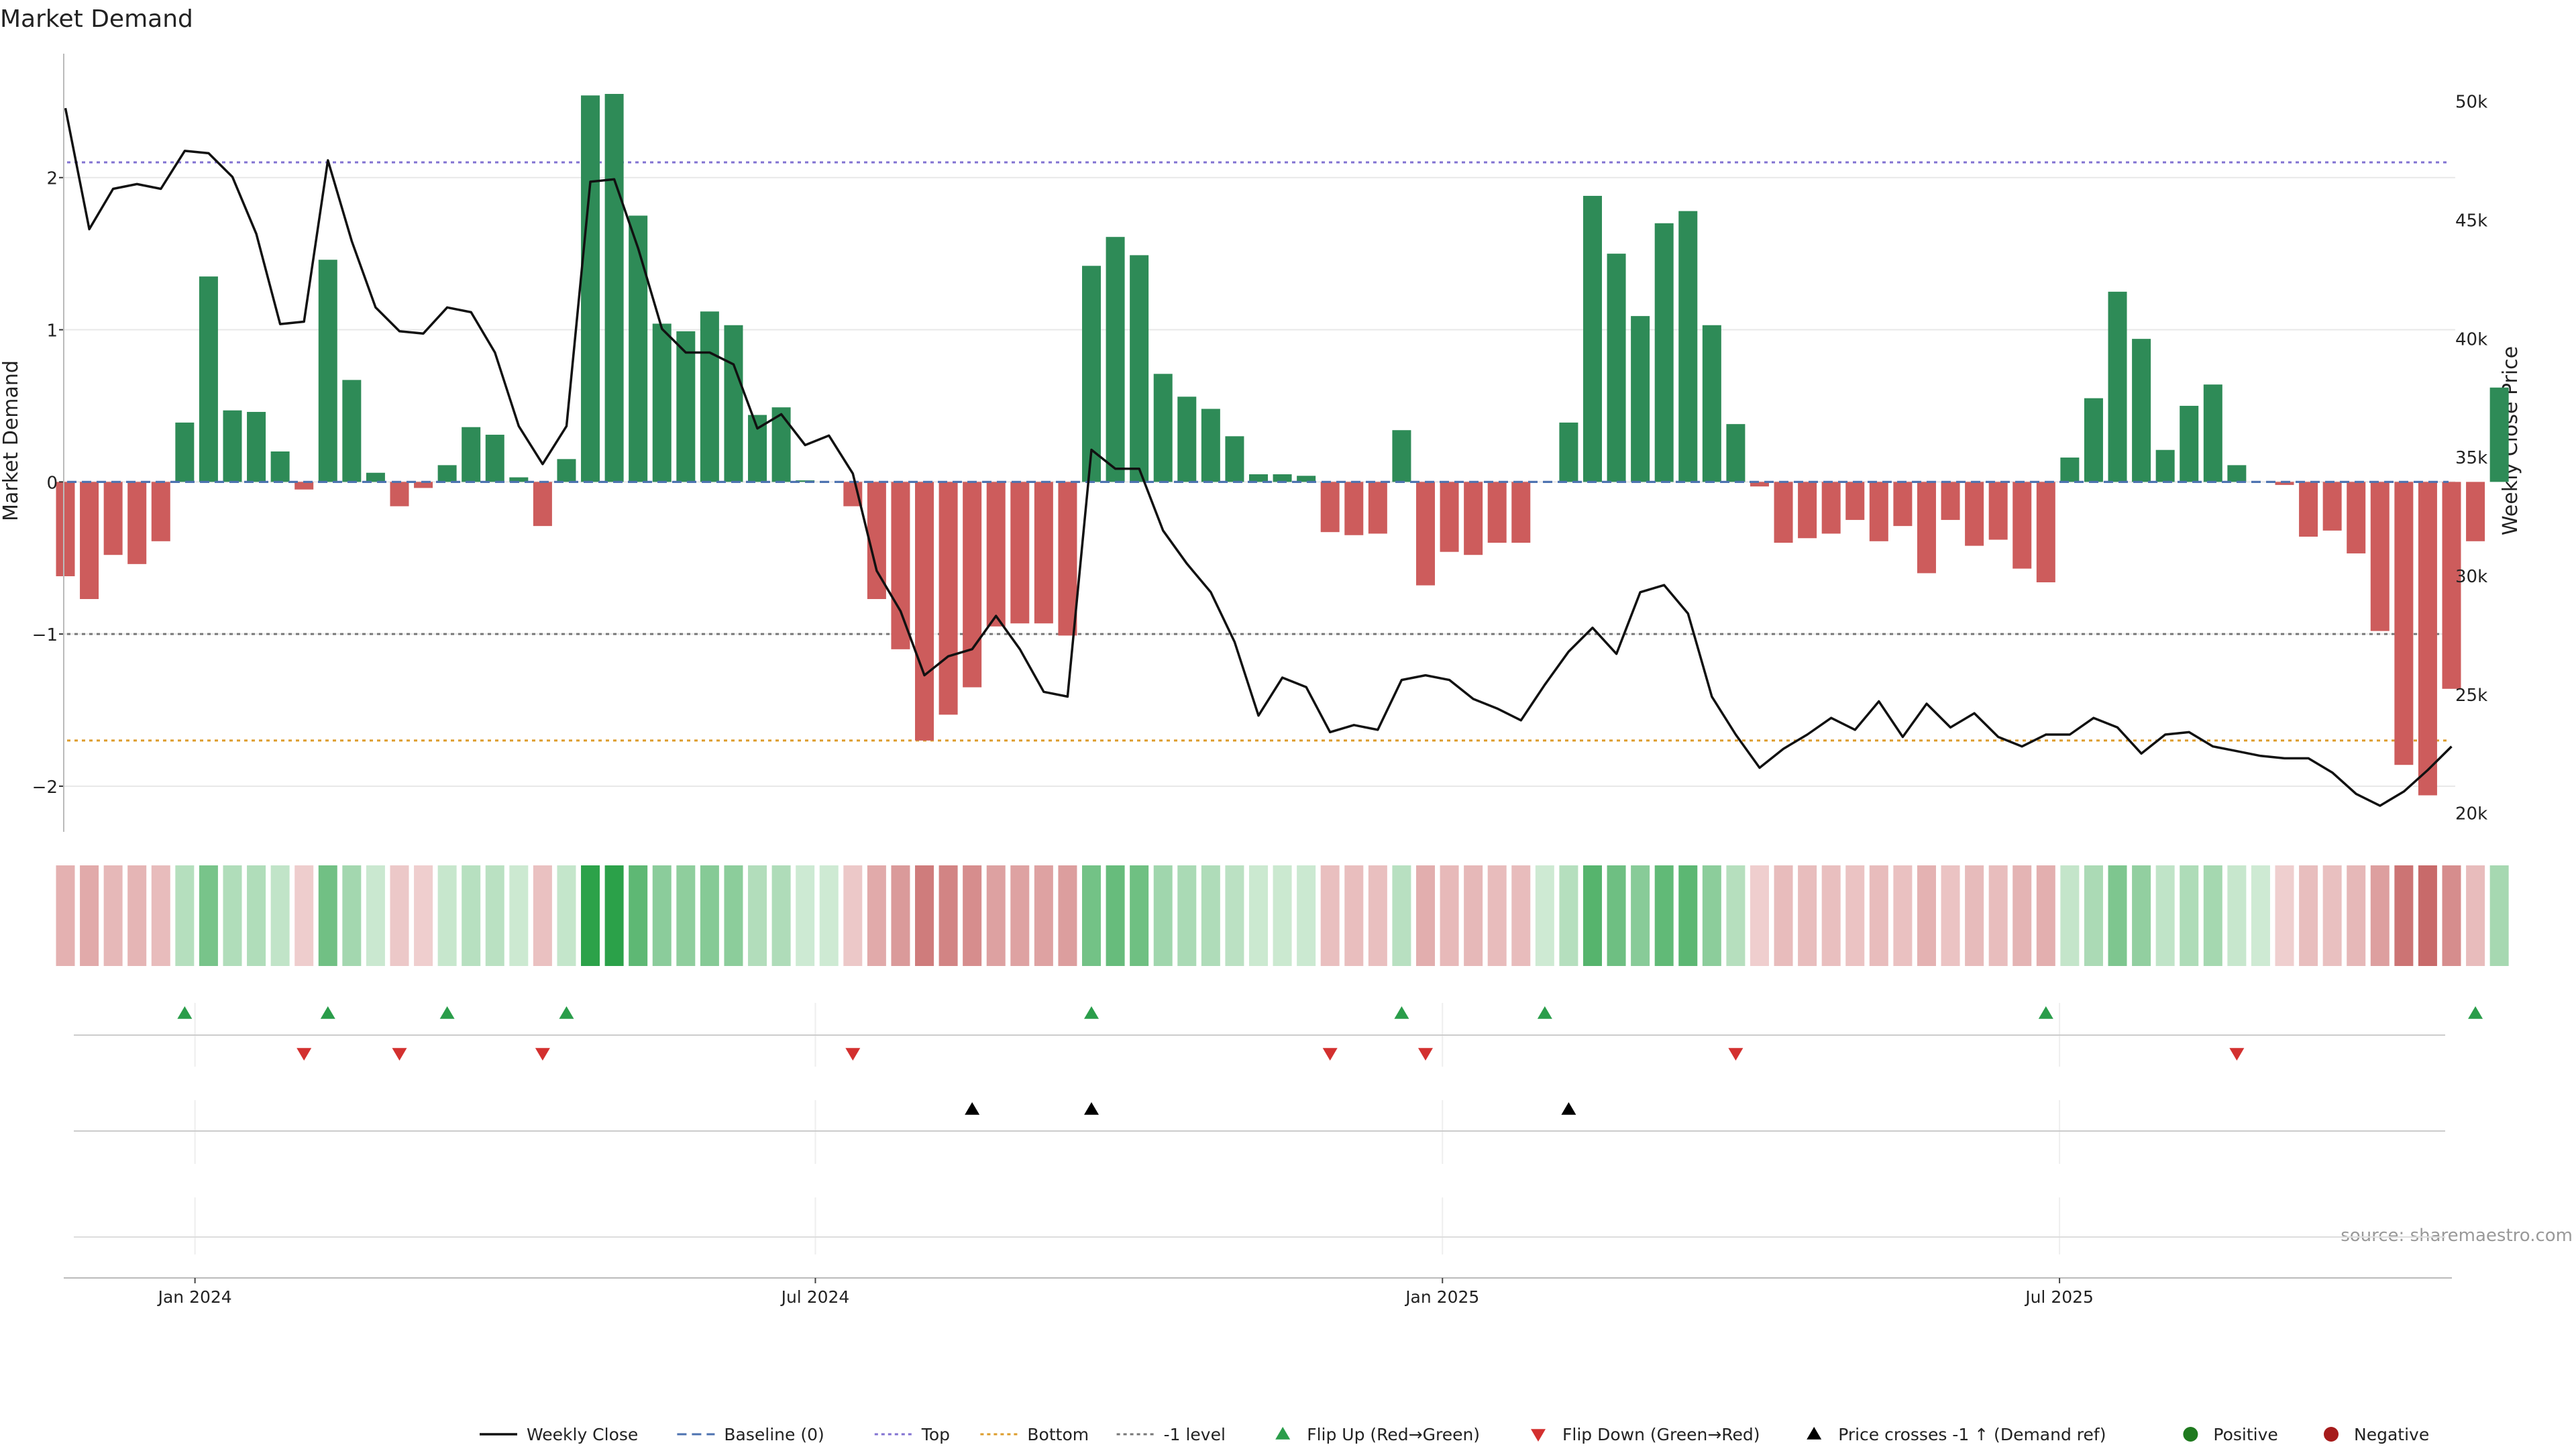 Image resolution: width=2576 pixels, height=1449 pixels. What do you see at coordinates (2190, 1434) in the screenshot?
I see `legend-swatch-dot` at bounding box center [2190, 1434].